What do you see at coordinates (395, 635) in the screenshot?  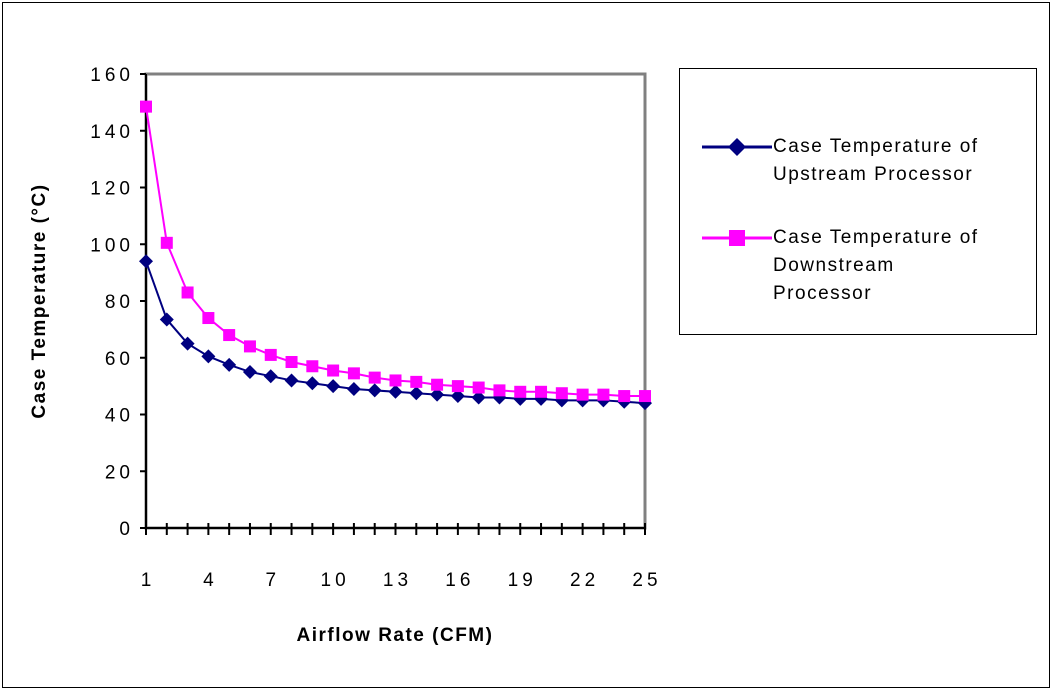 I see `x-axis-title: Airflow Rate (CFM)` at bounding box center [395, 635].